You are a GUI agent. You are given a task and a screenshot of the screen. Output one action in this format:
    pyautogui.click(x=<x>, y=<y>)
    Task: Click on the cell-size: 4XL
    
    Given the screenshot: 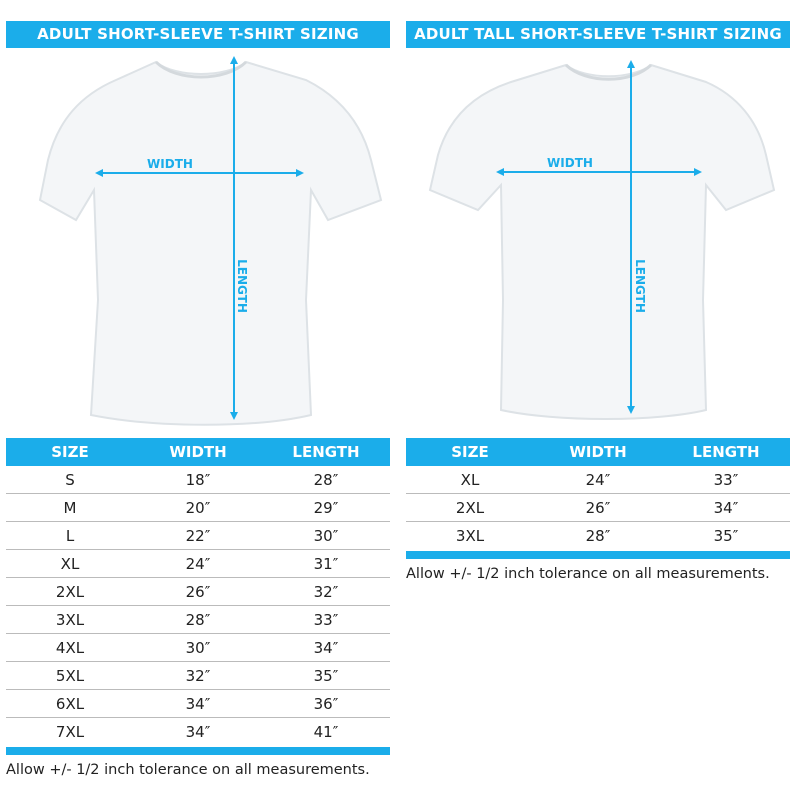 What is the action you would take?
    pyautogui.click(x=70, y=648)
    